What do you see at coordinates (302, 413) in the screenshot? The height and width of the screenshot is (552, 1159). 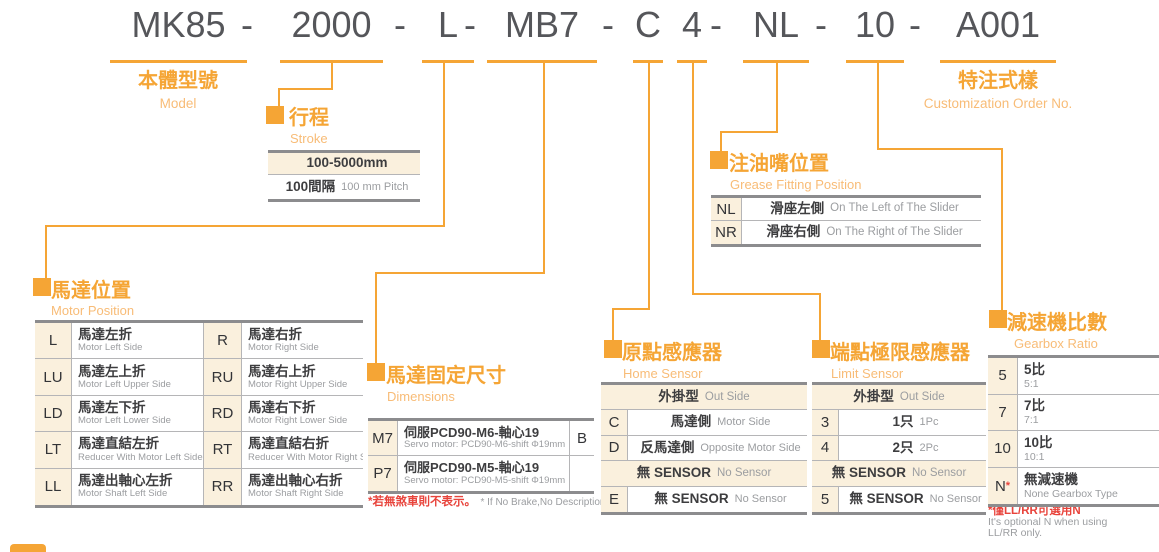 I see `desc-cell: 馬達右下折 Motor Right Lower Side` at bounding box center [302, 413].